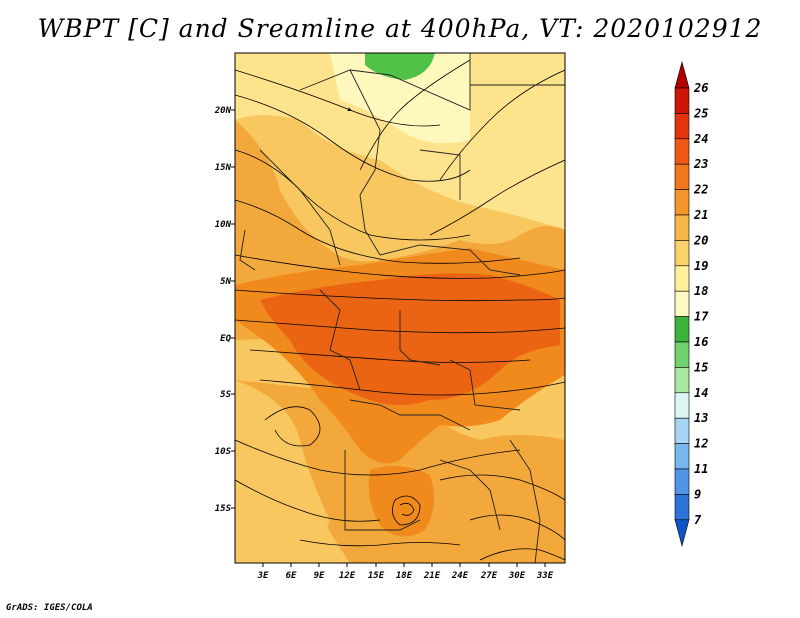 This screenshot has width=800, height=618. Describe the element at coordinates (376, 576) in the screenshot. I see `lon-label: 15E` at that location.